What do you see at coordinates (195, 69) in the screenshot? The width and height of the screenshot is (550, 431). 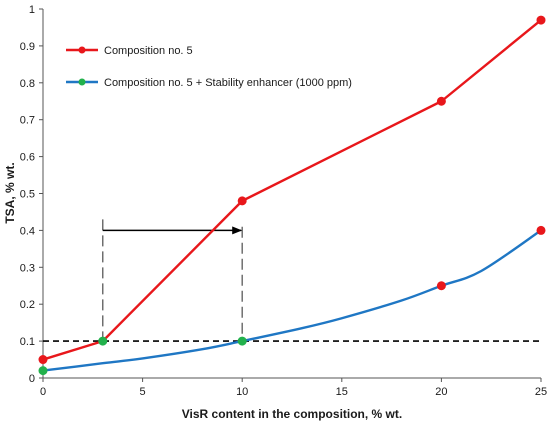 I see `legend-box` at bounding box center [195, 69].